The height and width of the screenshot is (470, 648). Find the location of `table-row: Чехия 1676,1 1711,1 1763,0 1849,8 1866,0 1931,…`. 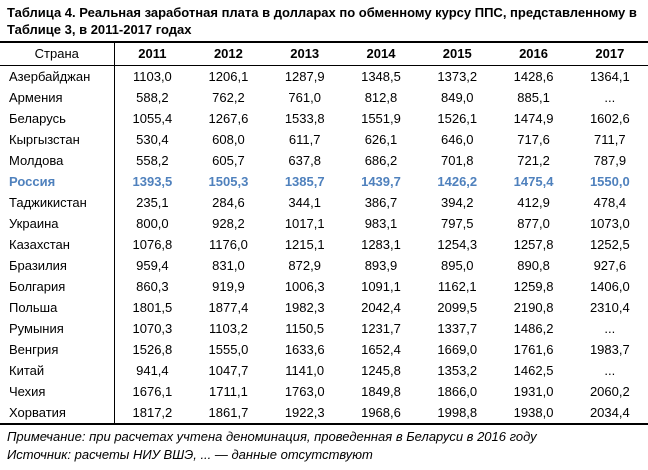

table-row: Чехия 1676,1 1711,1 1763,0 1849,8 1866,0 1931,… is located at coordinates (324, 392).